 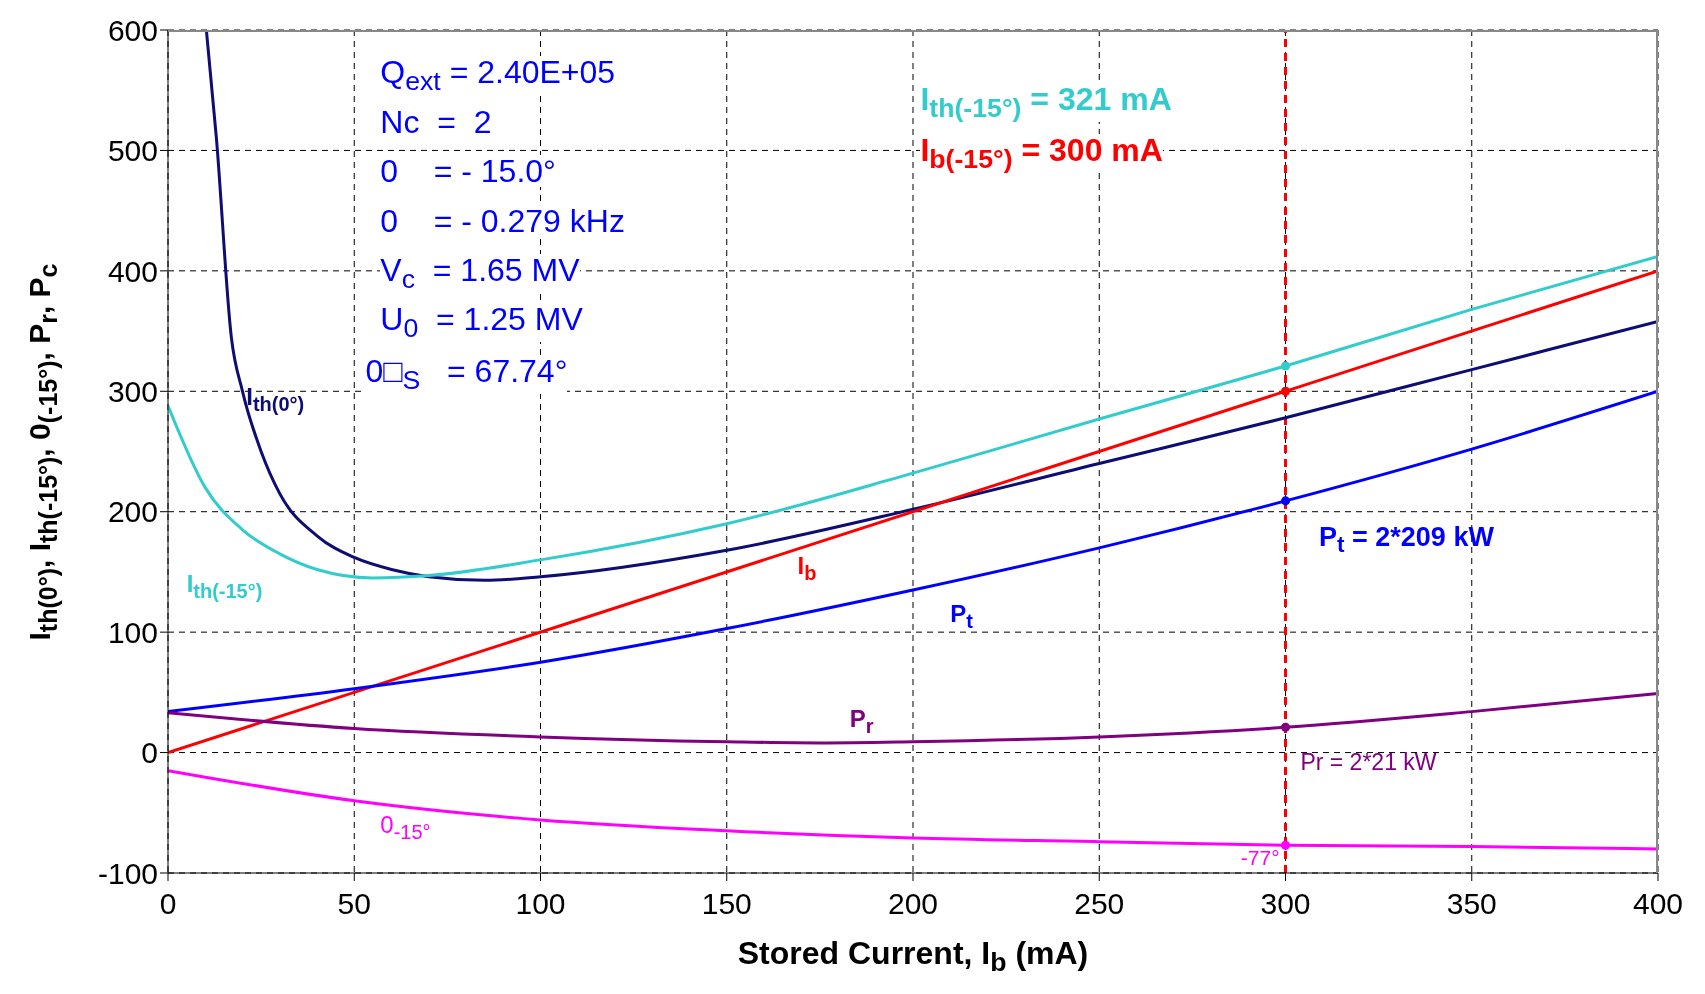 I want to click on annotation: V$_{c}$ = 1.65 MV, so click(x=480, y=273).